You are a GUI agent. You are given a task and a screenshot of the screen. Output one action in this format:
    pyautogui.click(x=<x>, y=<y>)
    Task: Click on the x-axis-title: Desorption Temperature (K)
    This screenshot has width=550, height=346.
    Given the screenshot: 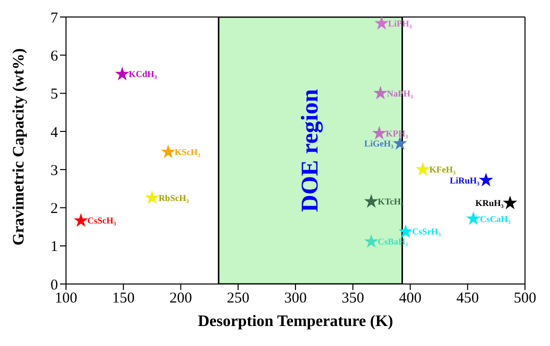 What is the action you would take?
    pyautogui.click(x=296, y=321)
    